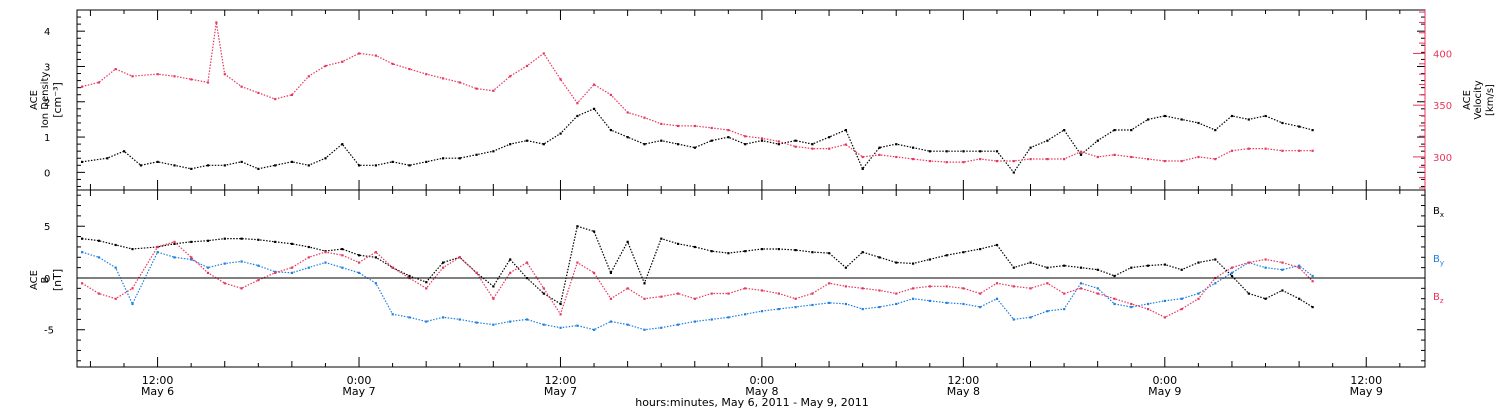 The height and width of the screenshot is (410, 1500). Describe the element at coordinates (1164, 391) in the screenshot. I see `x-tick-day: May 9` at that location.